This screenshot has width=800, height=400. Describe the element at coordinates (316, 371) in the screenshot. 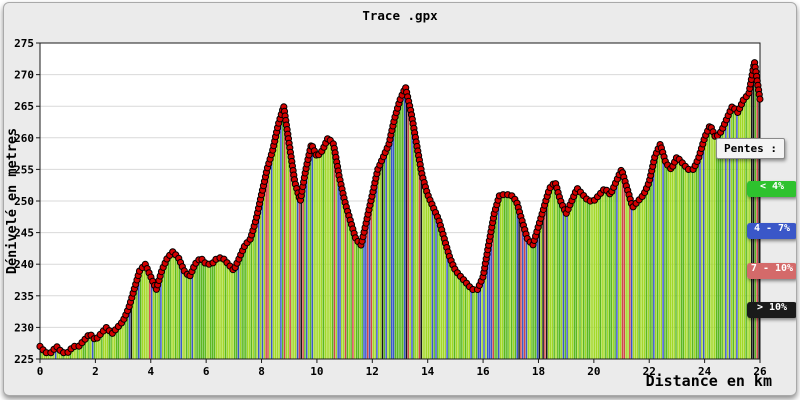

I see `svg-text: 10` at that location.